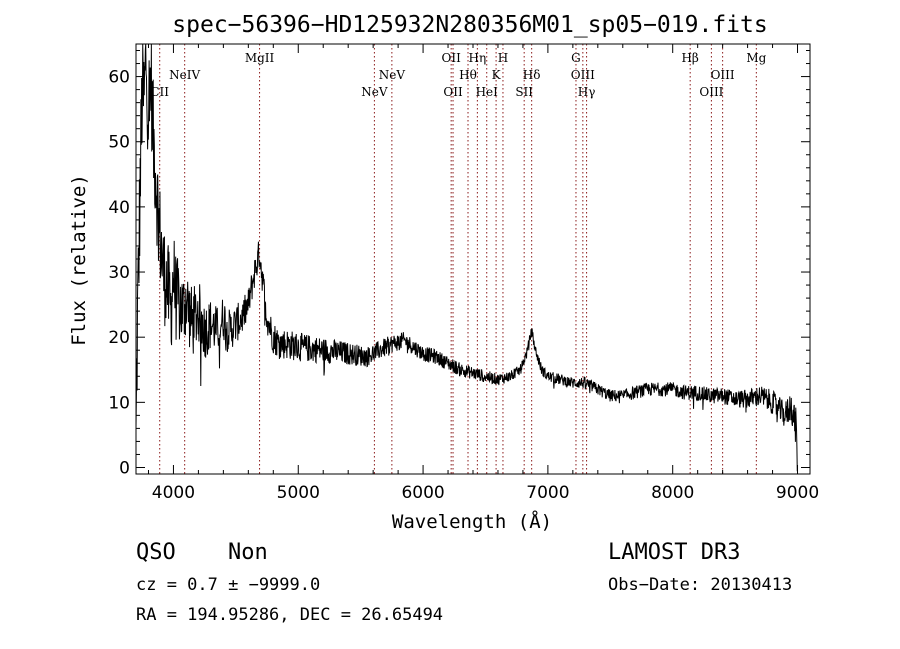 This screenshot has width=900, height=649. Describe the element at coordinates (797, 493) in the screenshot. I see `x-tick-label: 9000` at that location.